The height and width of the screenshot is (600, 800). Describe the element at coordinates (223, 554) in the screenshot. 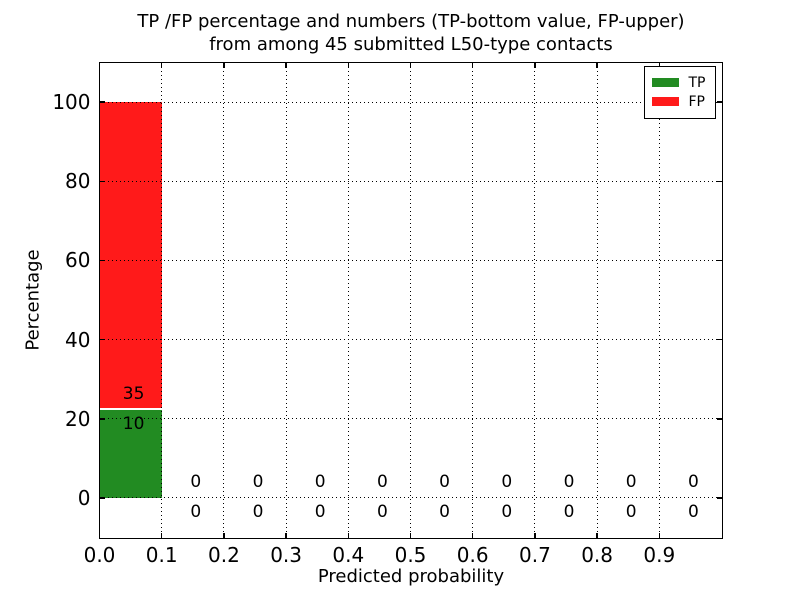

I see `x-tick-label: 0.2` at that location.